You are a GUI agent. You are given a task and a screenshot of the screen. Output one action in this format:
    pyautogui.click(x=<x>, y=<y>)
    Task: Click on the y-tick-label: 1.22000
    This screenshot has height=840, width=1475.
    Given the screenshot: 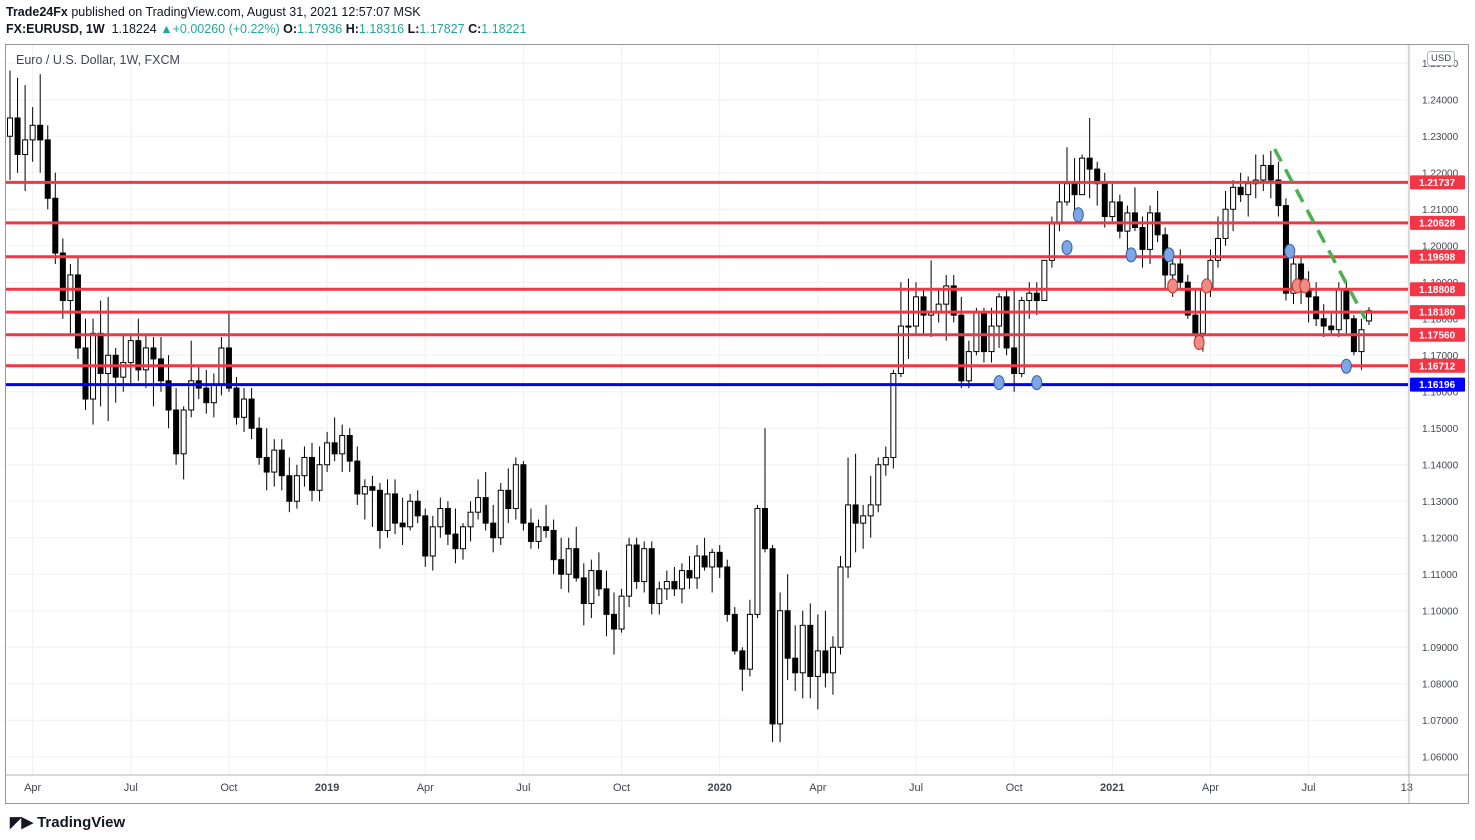 What is the action you would take?
    pyautogui.click(x=1440, y=173)
    